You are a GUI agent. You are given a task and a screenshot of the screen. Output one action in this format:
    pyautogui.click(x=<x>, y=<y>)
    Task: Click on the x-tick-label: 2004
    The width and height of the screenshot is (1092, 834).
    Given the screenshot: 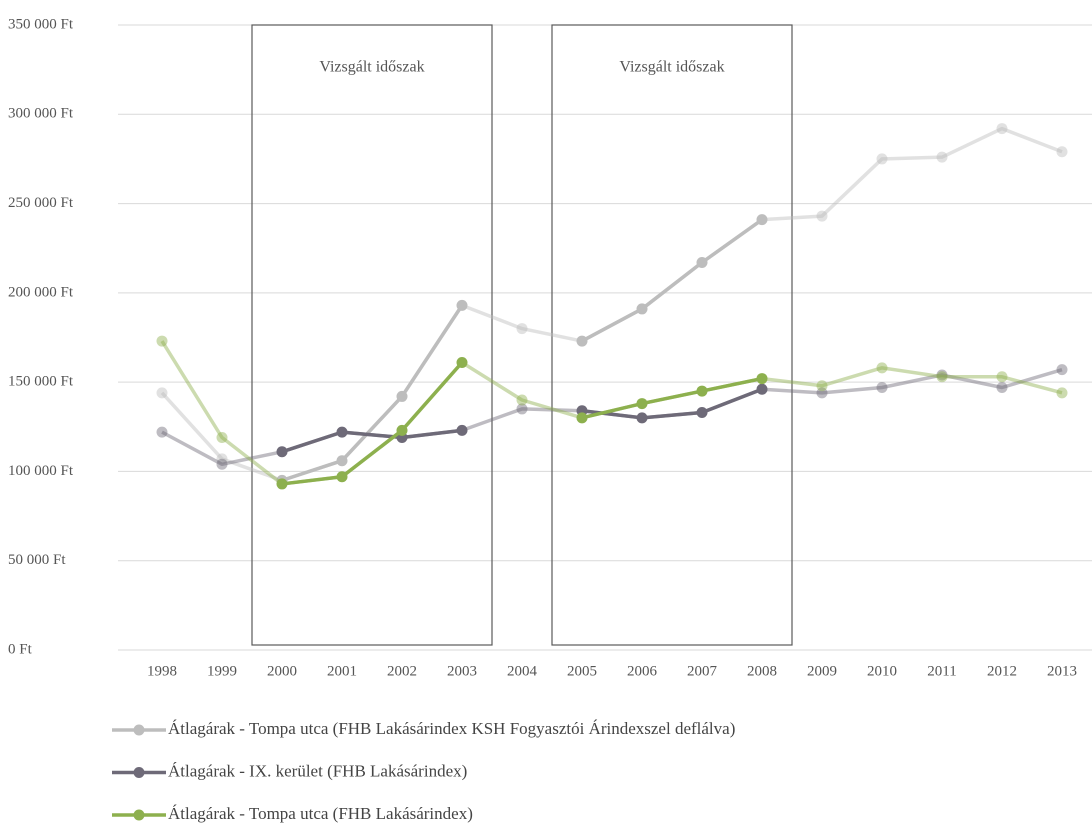 What is the action you would take?
    pyautogui.click(x=522, y=671)
    